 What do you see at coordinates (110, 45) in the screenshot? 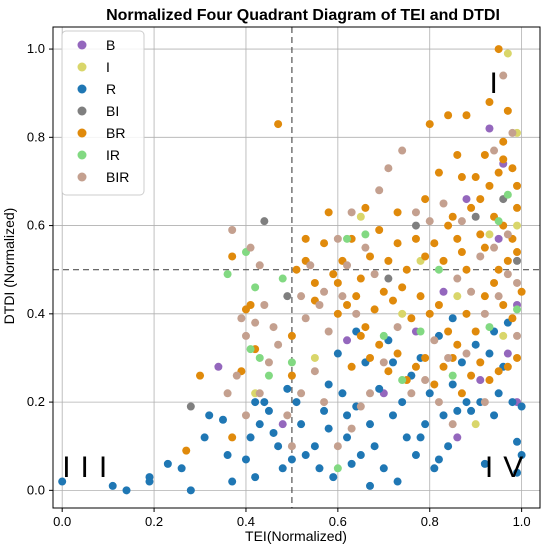
I see `legend-label-b: B` at bounding box center [110, 45].